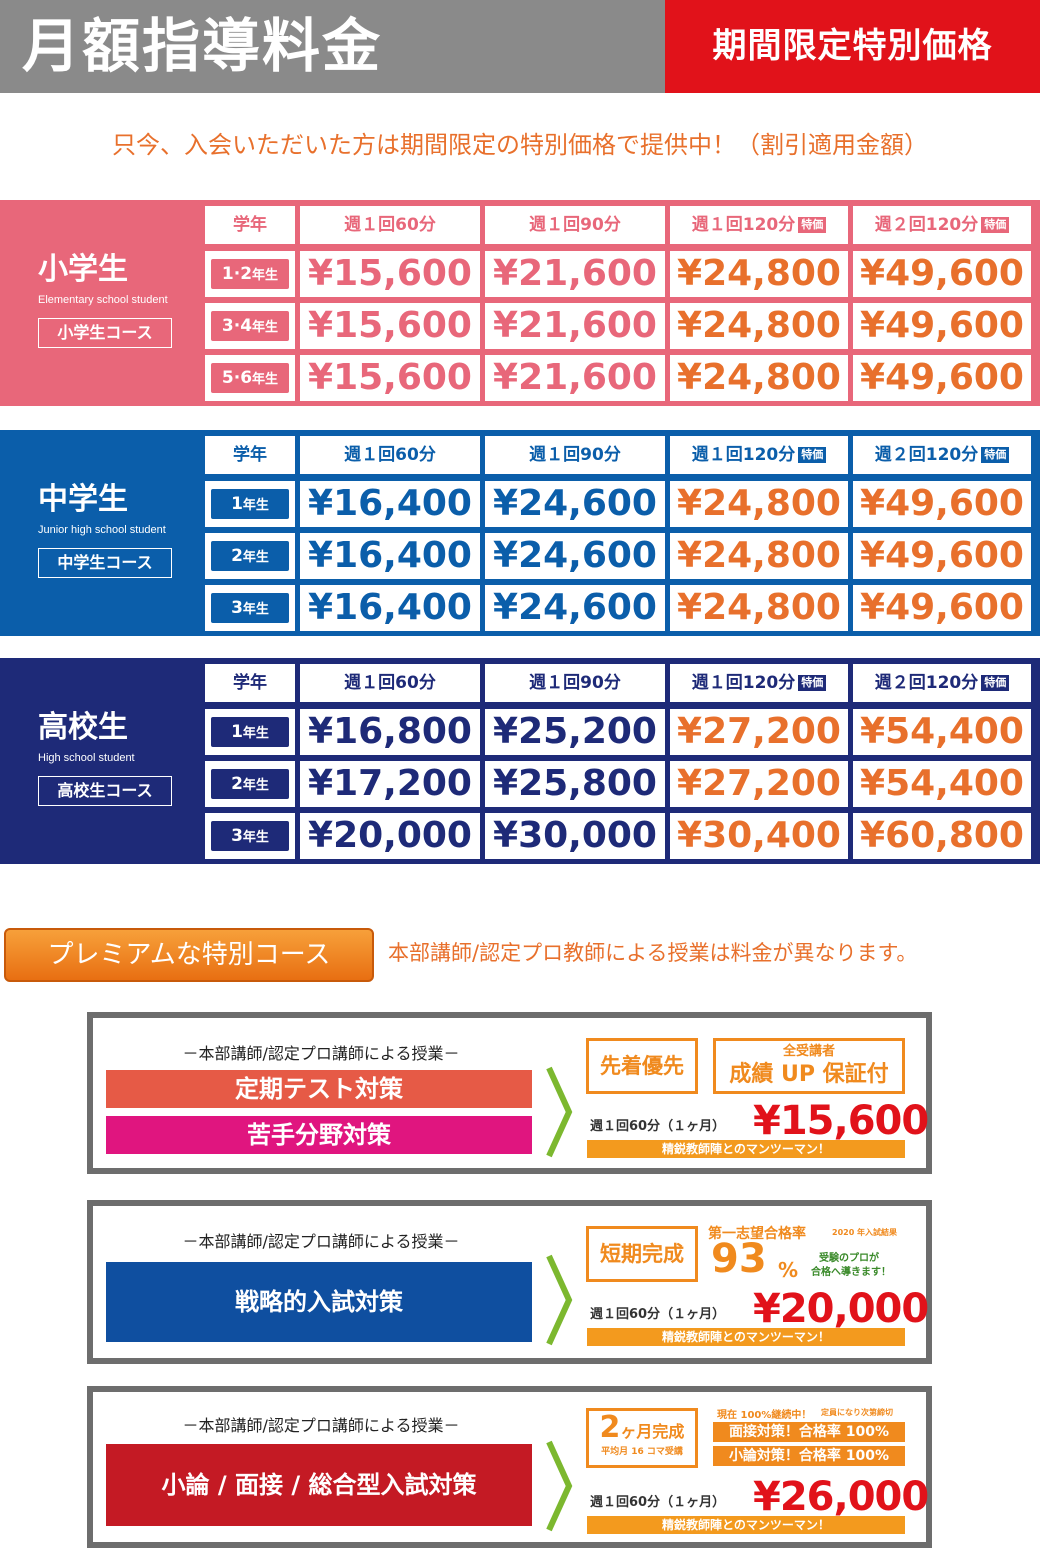  What do you see at coordinates (390, 683) in the screenshot?
I see `column-header-label: 週１回60分` at bounding box center [390, 683].